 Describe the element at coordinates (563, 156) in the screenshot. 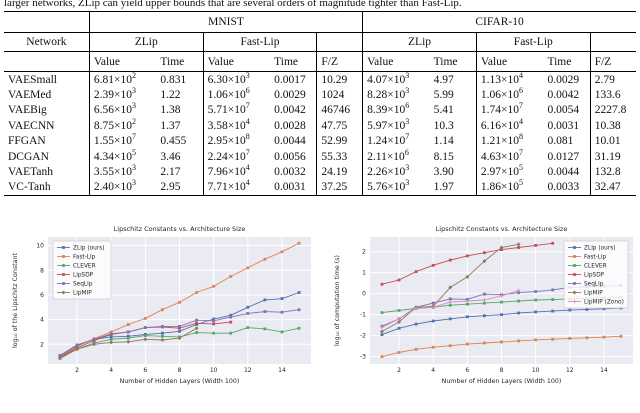

I see `value-cell: 0.0127` at that location.